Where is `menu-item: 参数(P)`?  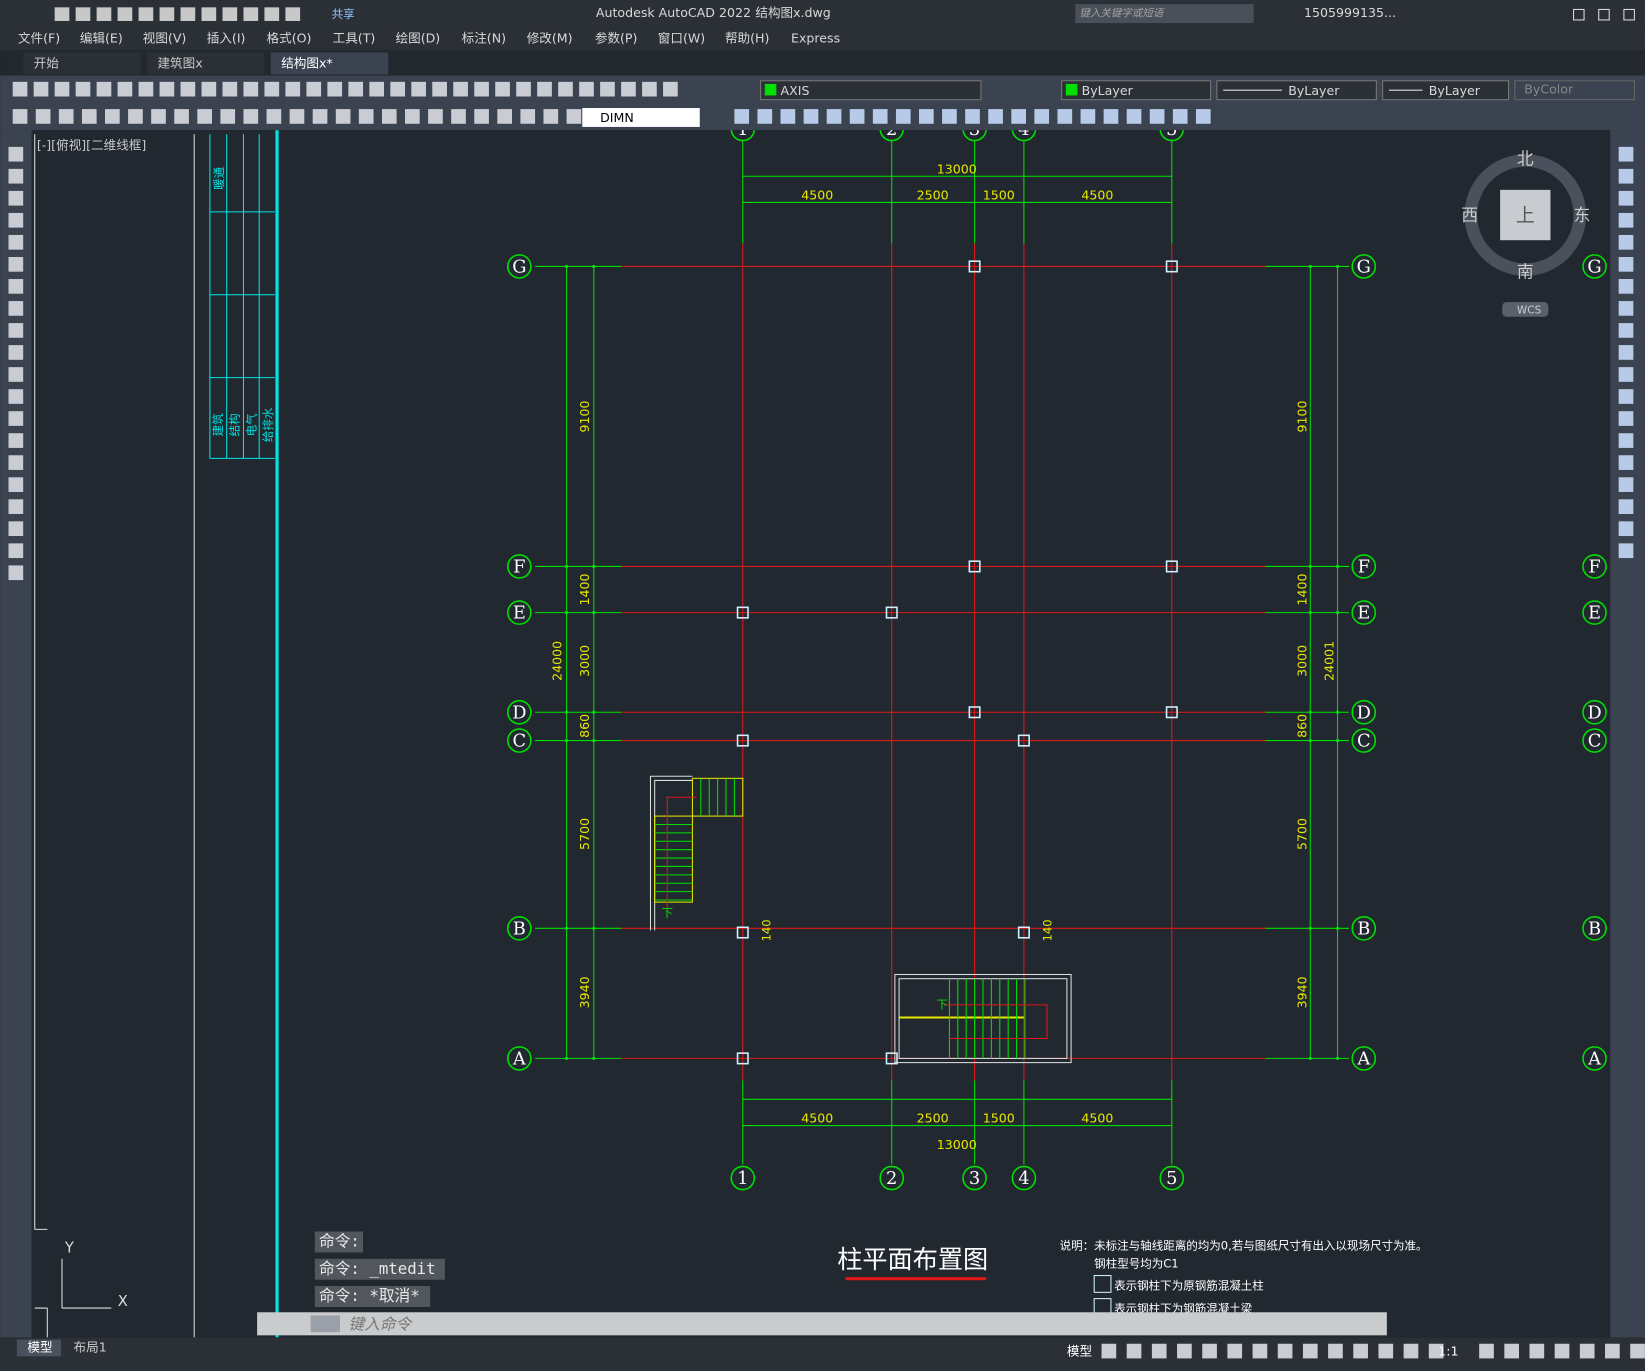
menu-item: 参数(P) is located at coordinates (616, 37).